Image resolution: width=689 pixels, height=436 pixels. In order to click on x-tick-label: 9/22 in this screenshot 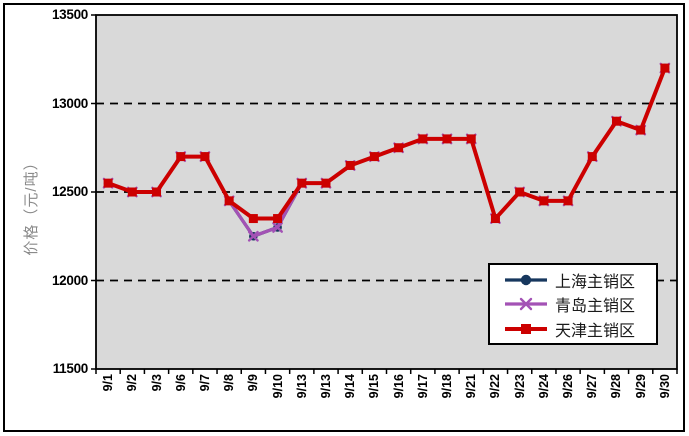, I will do `click(495, 386)`.